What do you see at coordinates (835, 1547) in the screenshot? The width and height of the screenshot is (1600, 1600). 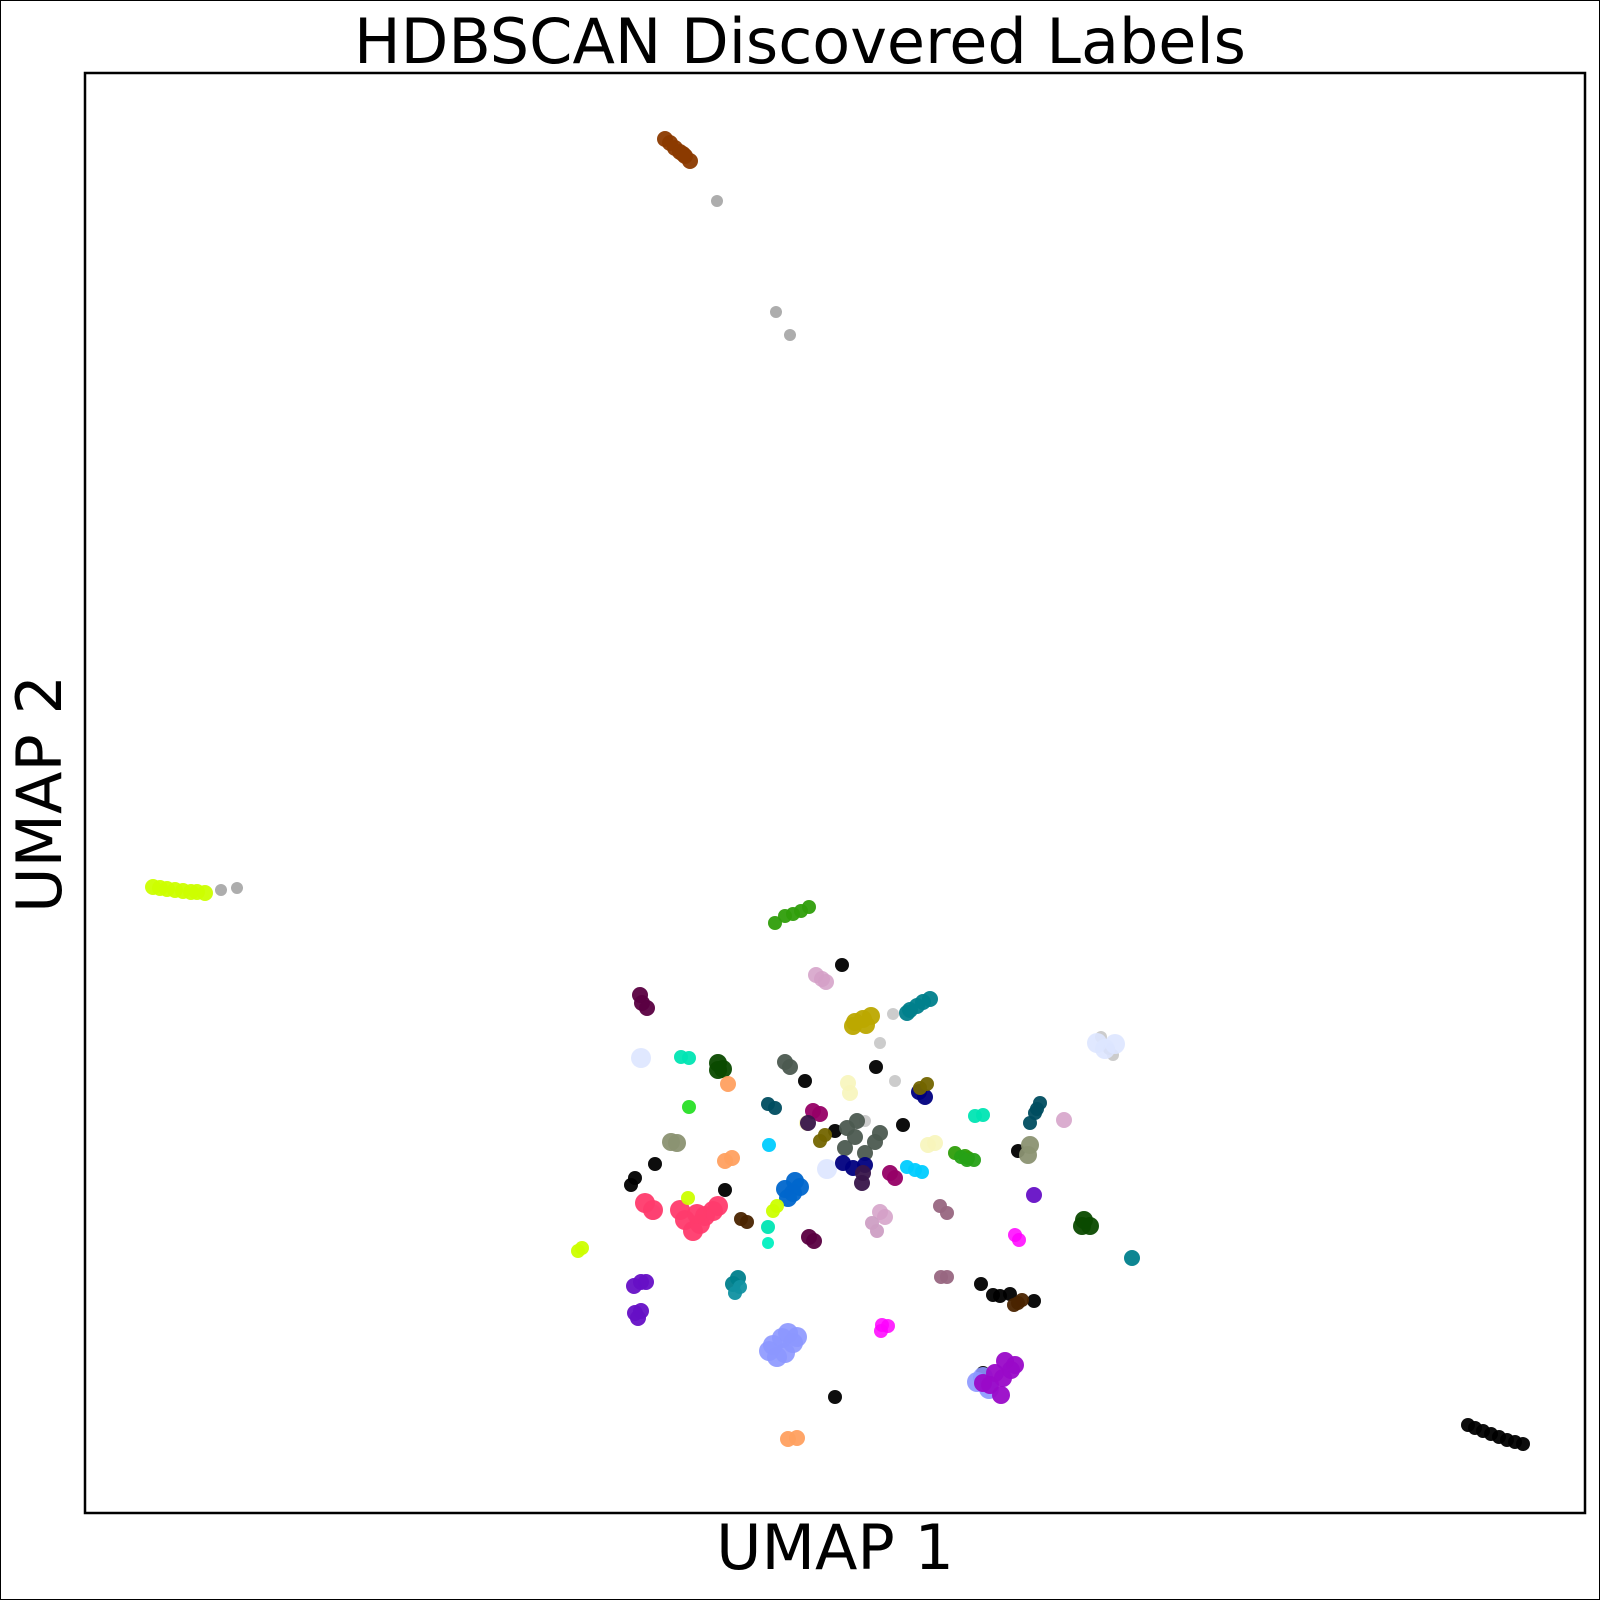 I see `x-axis-label: UMAP 1` at bounding box center [835, 1547].